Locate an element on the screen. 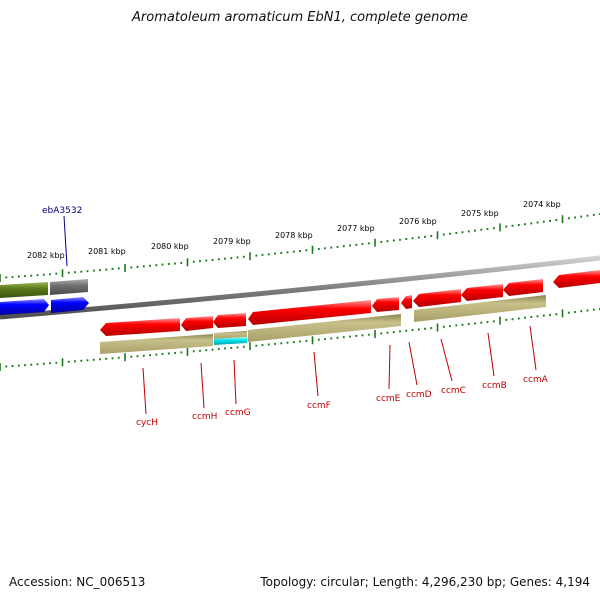 The width and height of the screenshot is (600, 600). reverse-strand-genes is located at coordinates (350, 303).